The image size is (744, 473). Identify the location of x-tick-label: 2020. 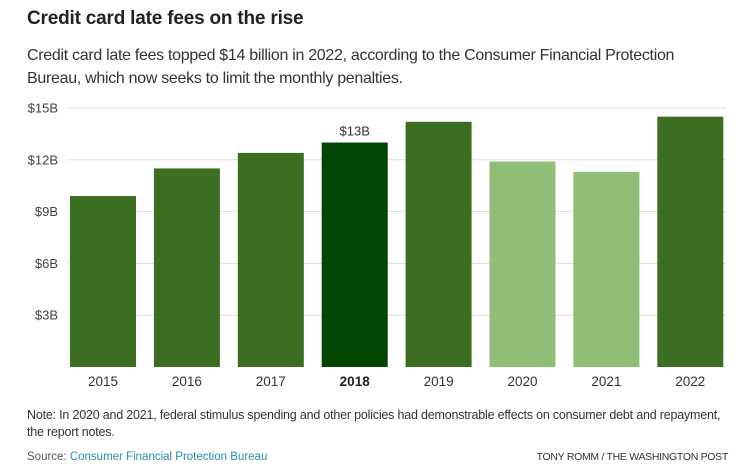
(522, 381).